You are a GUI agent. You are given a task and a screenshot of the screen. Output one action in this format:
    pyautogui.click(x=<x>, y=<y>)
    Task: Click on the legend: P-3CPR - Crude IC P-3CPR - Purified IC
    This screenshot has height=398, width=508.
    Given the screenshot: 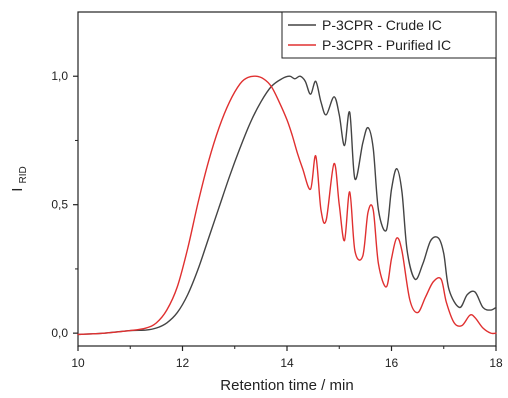 What is the action you would take?
    pyautogui.click(x=389, y=35)
    